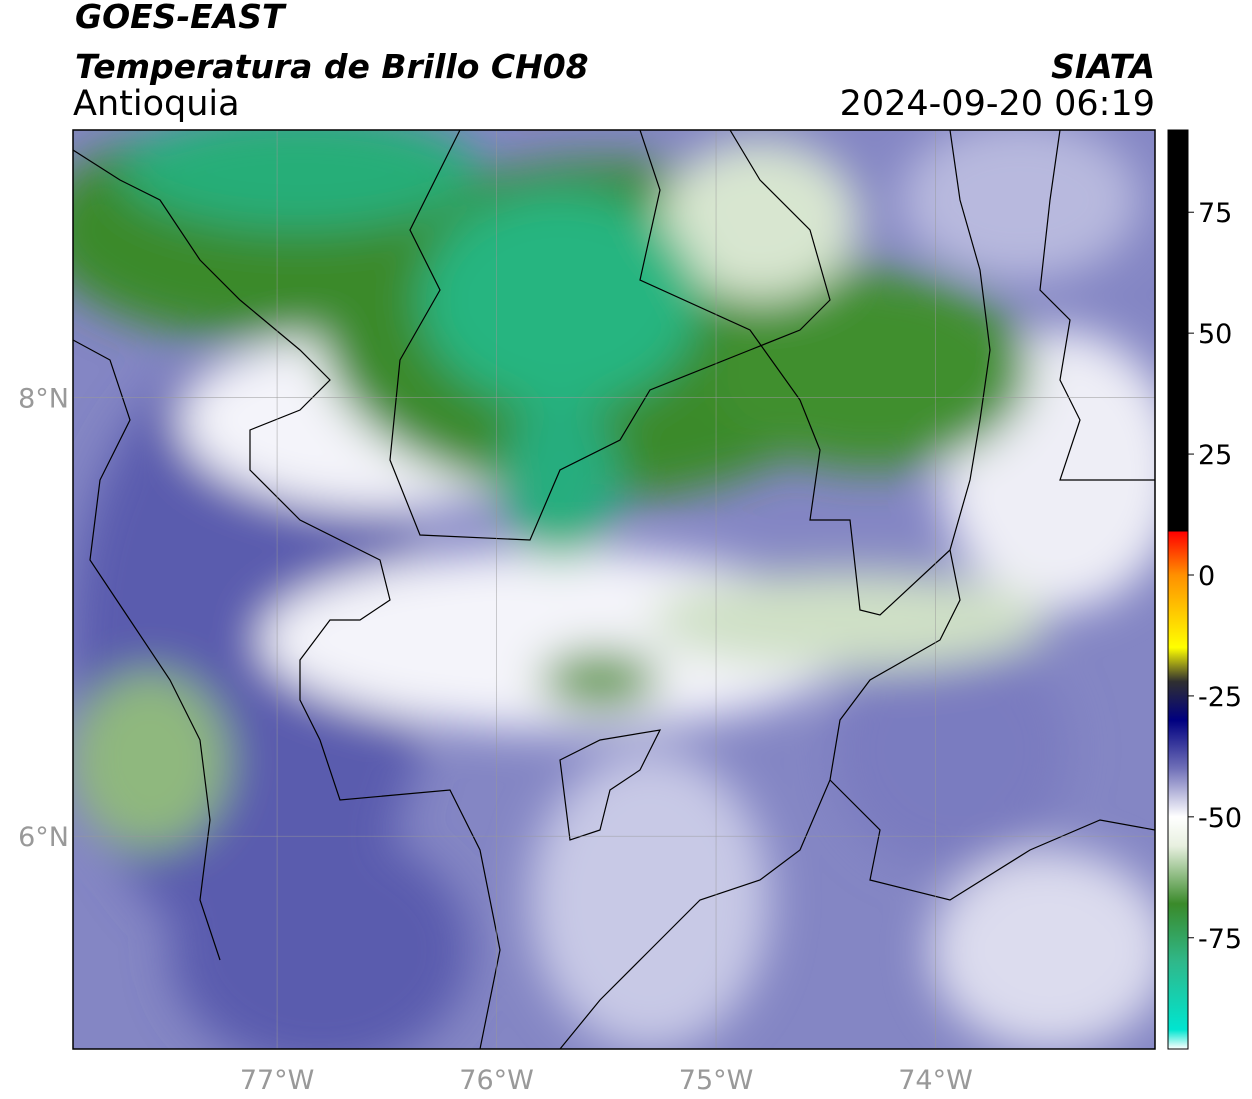 This screenshot has width=1252, height=1099. I want to click on datetime: 2024-09-20 06:19, so click(997, 104).